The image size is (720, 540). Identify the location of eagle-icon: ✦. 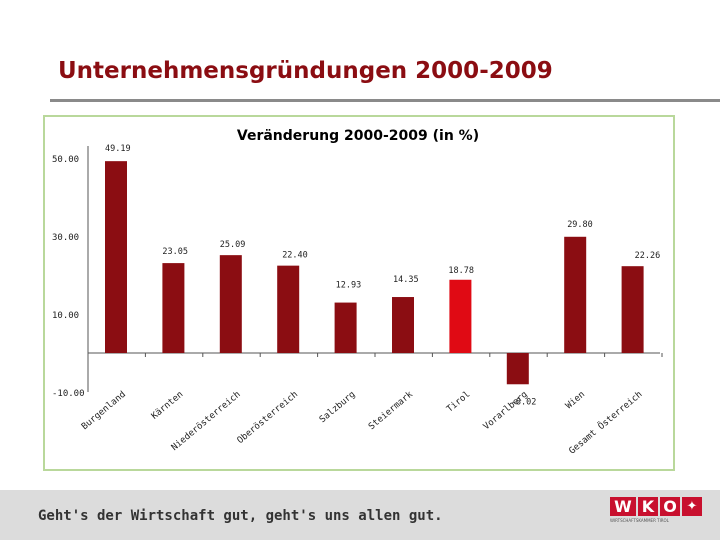
(692, 506).